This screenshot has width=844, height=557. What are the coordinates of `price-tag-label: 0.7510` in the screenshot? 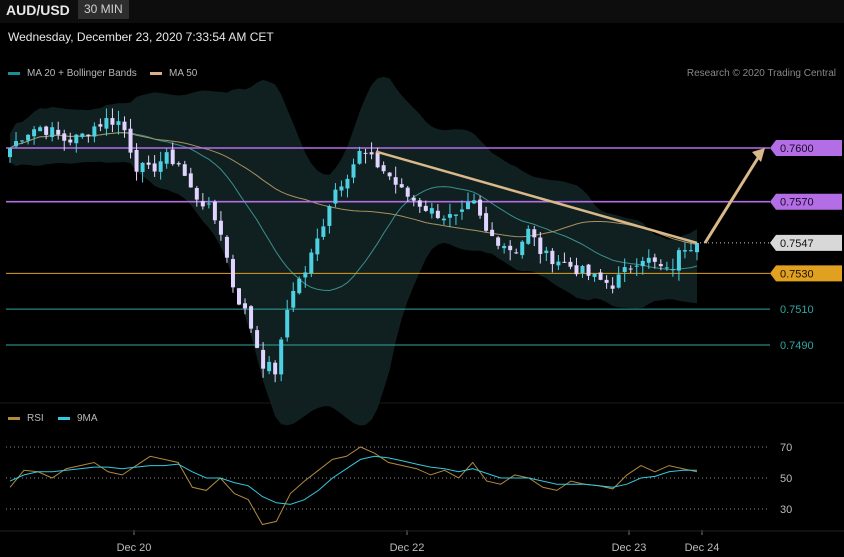 It's located at (797, 310).